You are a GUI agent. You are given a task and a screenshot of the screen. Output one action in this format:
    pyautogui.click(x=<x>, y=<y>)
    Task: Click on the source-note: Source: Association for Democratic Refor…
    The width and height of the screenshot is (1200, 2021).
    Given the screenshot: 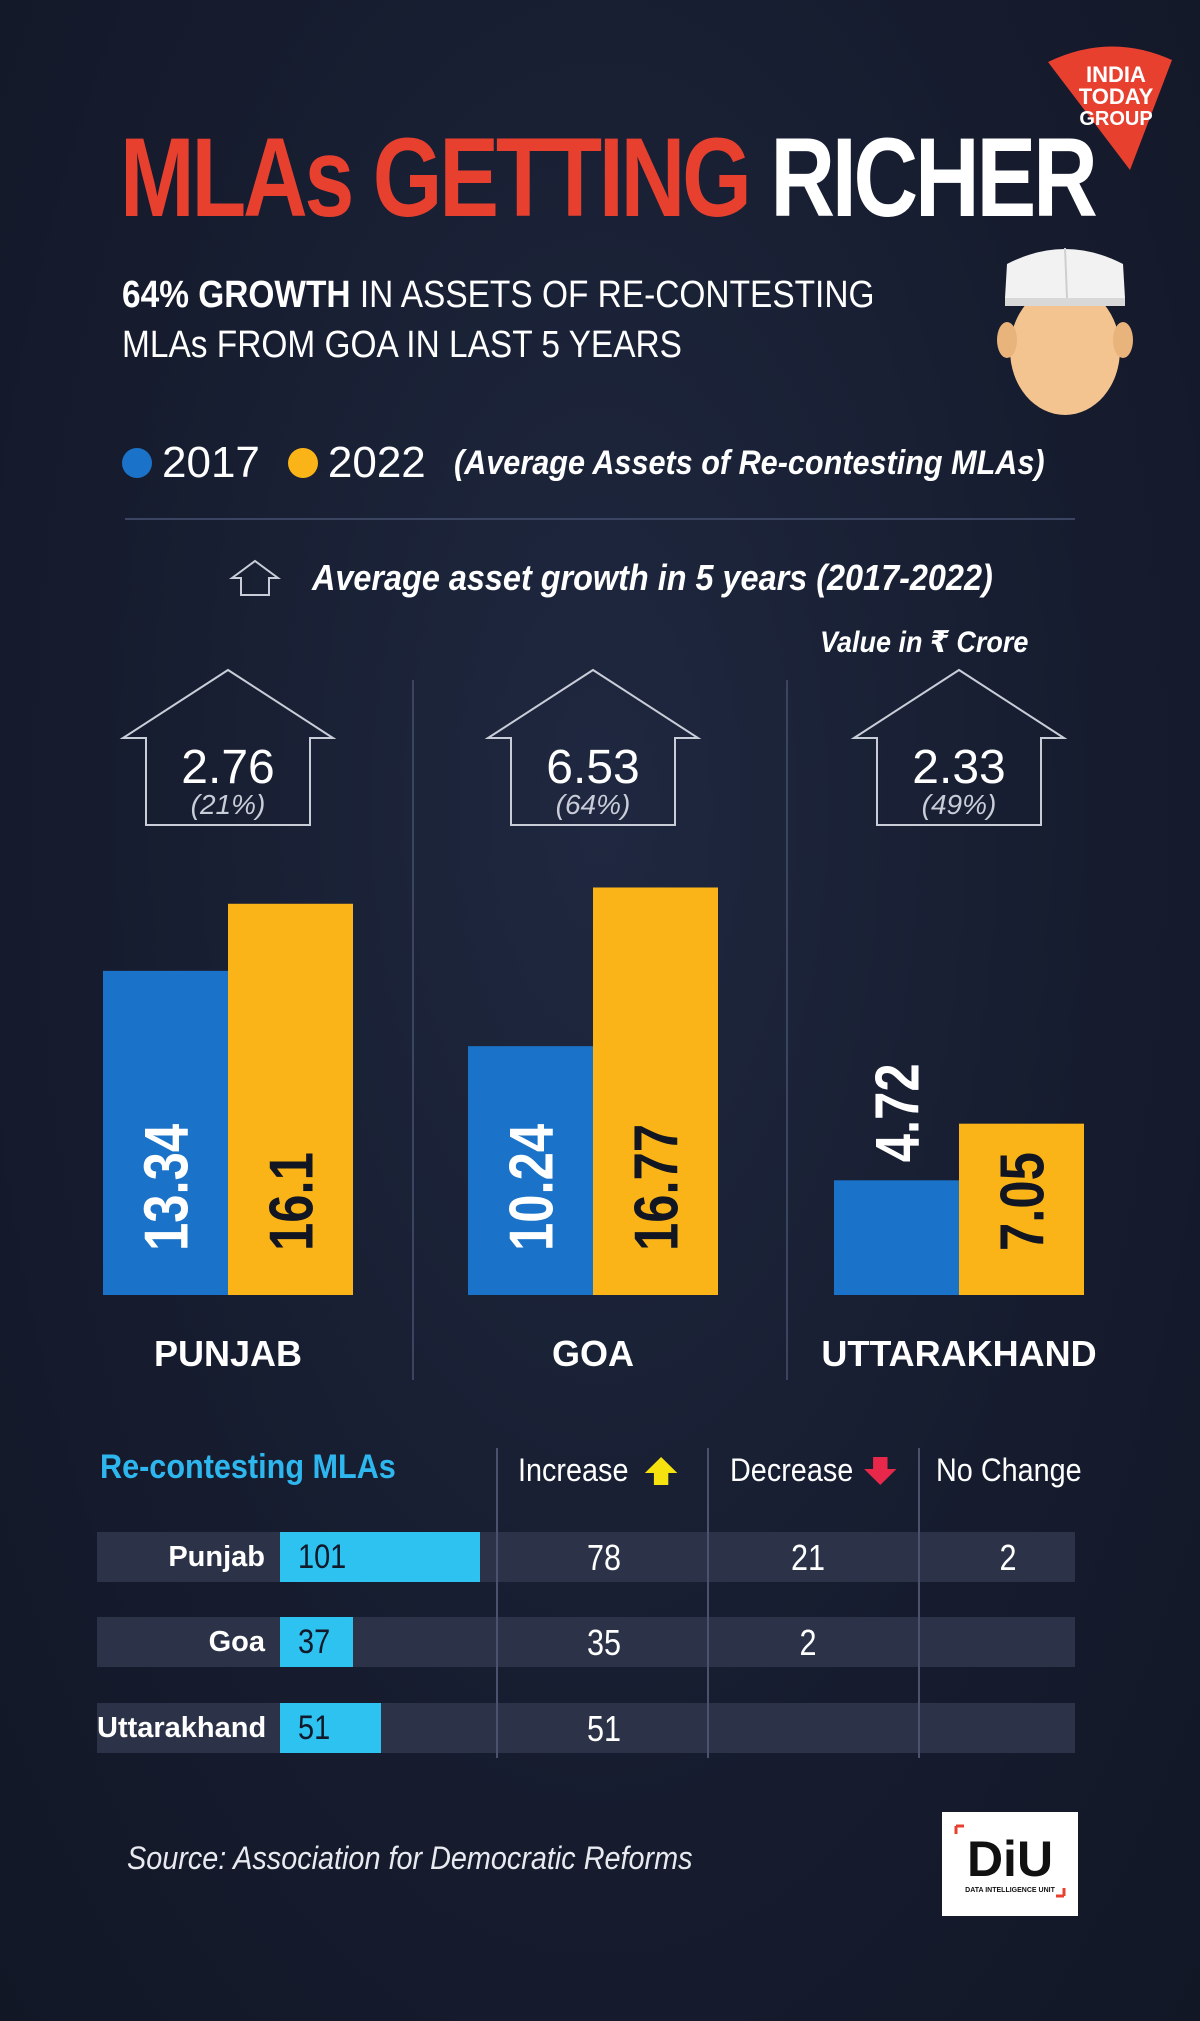 What is the action you would take?
    pyautogui.click(x=410, y=1858)
    